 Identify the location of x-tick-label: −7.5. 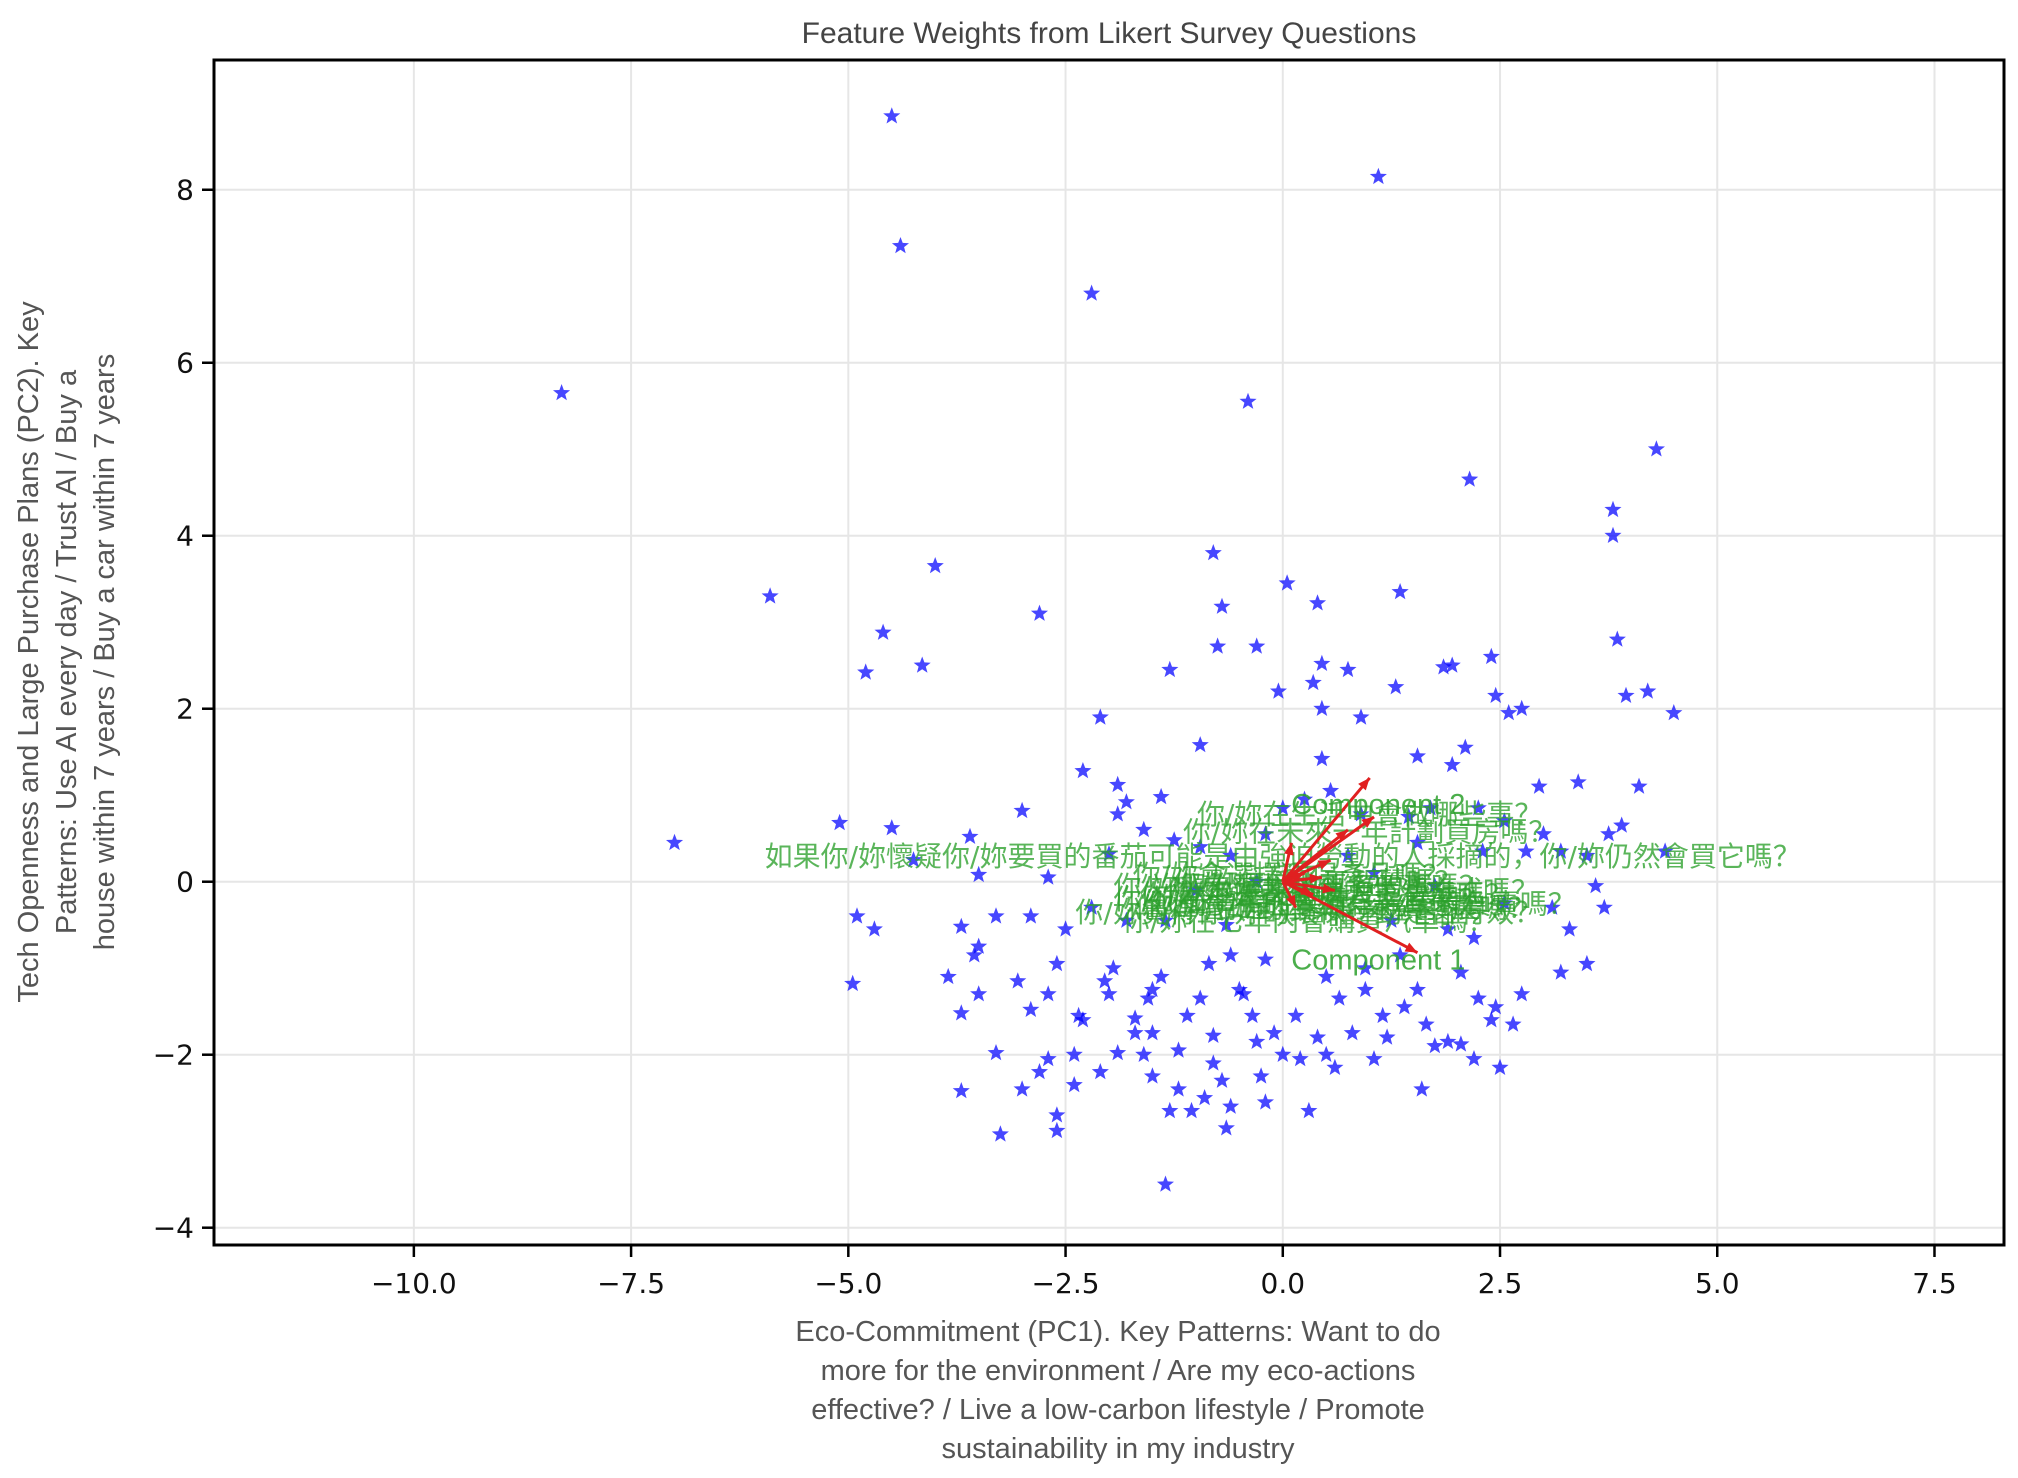
(631, 1283).